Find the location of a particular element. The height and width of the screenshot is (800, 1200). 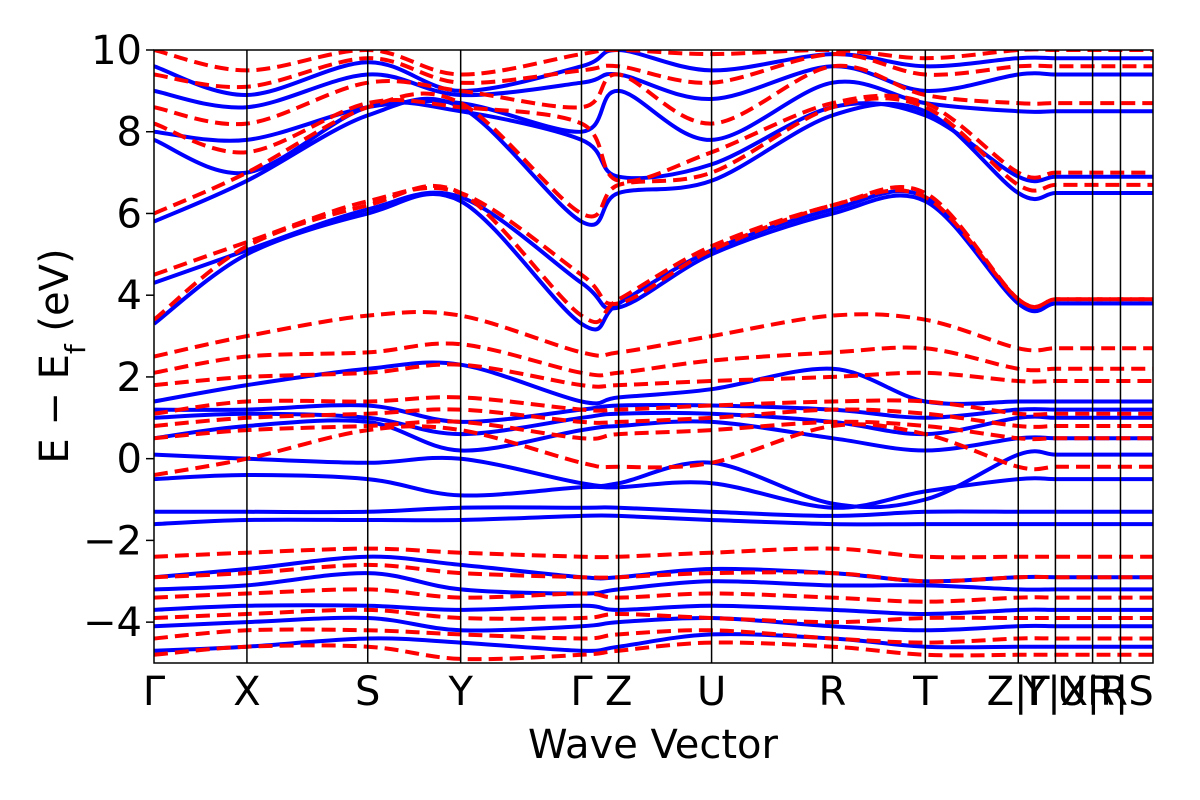

y-axis-label-unit: (eV) is located at coordinates (55, 296).